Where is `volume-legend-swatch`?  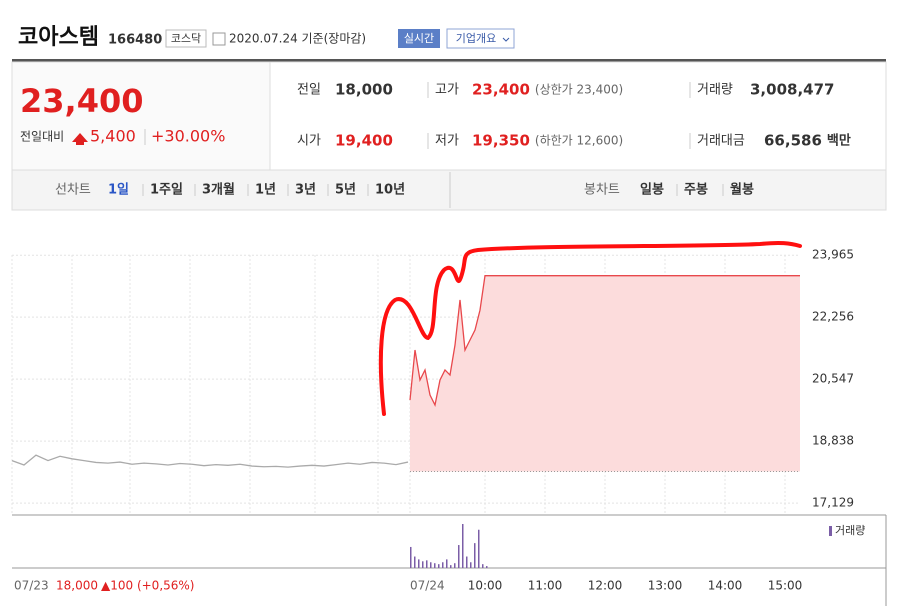 volume-legend-swatch is located at coordinates (830, 531).